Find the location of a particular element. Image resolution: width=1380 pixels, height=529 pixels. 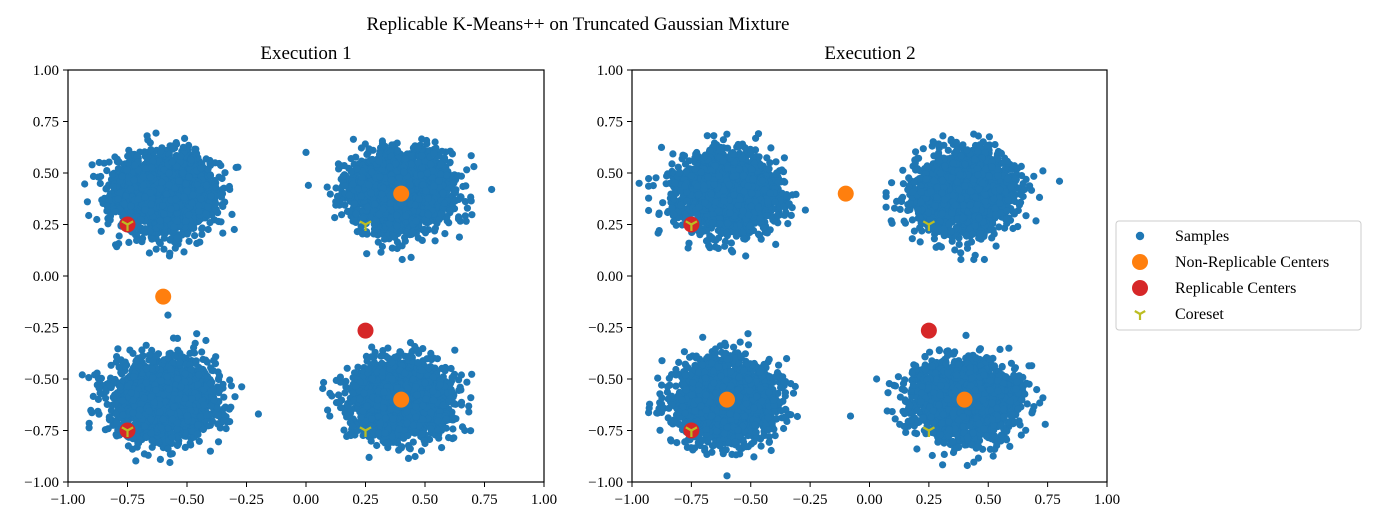

x-axis-execution-1: −1.00 −0.75 −0.50 −0.25 0.00 0.25 0.50 0.75 1.00 is located at coordinates (304, 495).